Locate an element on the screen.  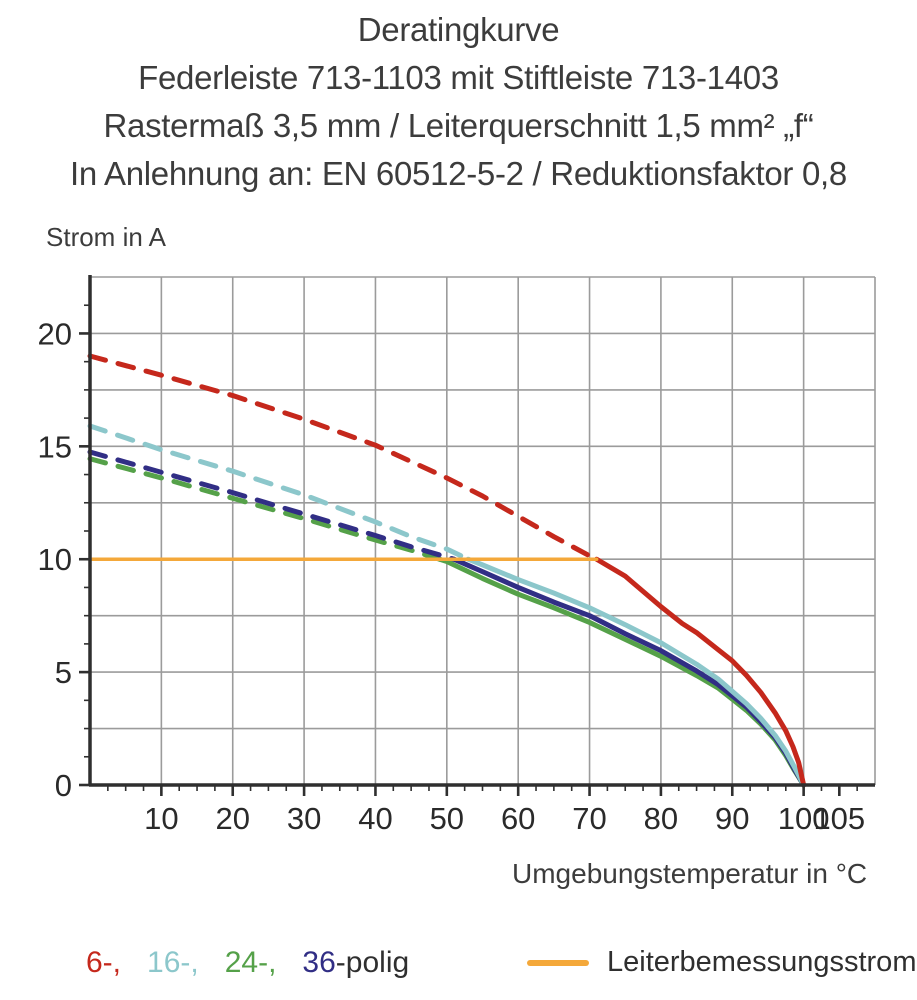
rated-current-line-swatch is located at coordinates (558, 962).